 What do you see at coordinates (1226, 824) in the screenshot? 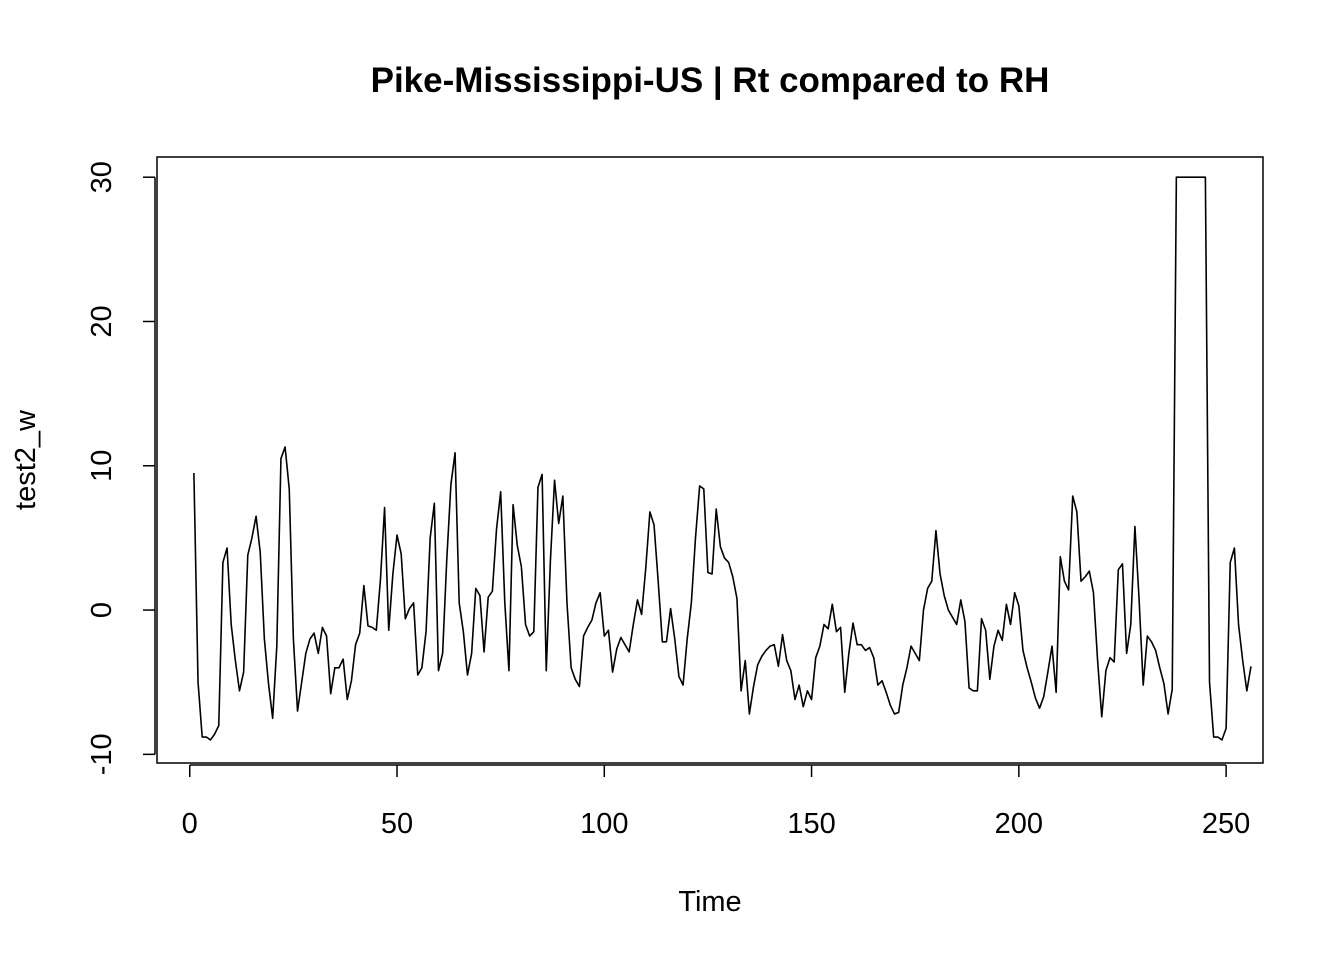
I see `x-tick-label: 250` at bounding box center [1226, 824].